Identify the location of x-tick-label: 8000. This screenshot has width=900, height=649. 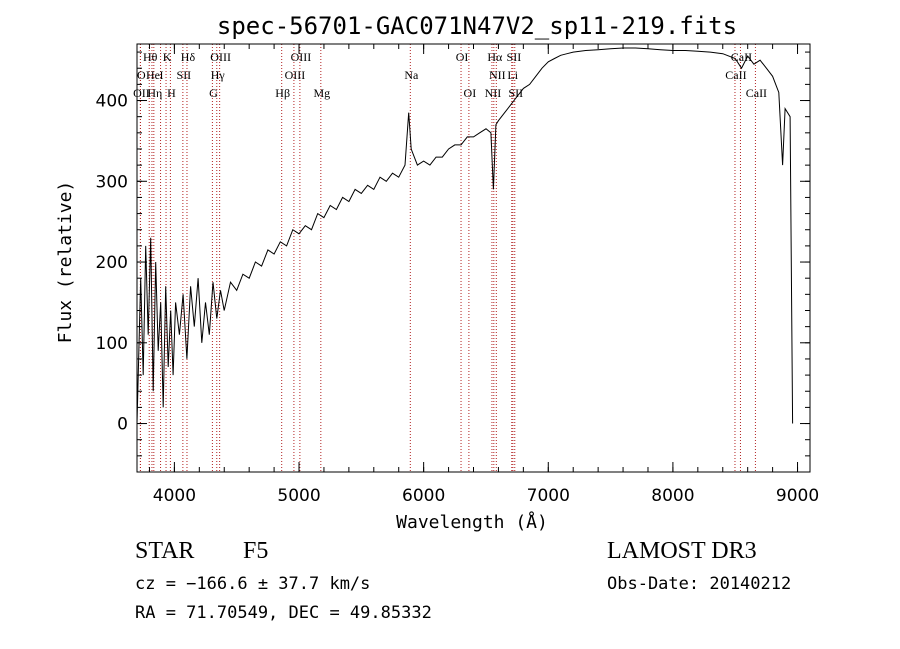
(672, 496).